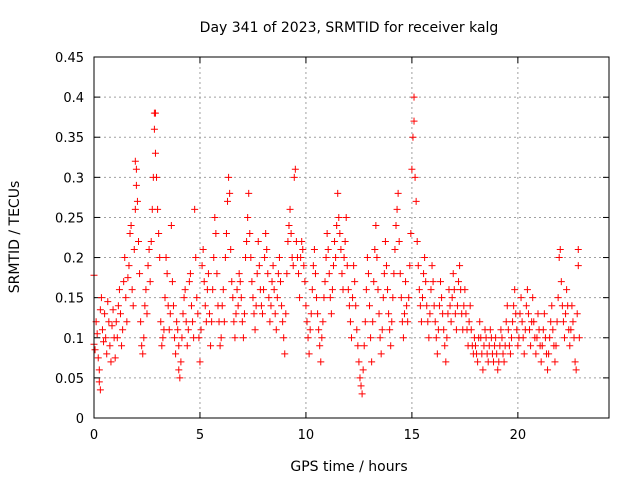 The width and height of the screenshot is (640, 480). What do you see at coordinates (69, 138) in the screenshot?
I see `y-tick-label: 0.35` at bounding box center [69, 138].